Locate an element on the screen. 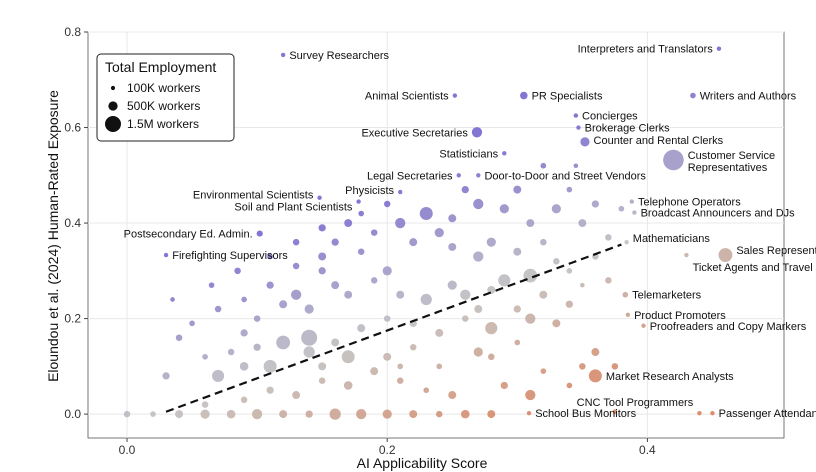 Image resolution: width=816 pixels, height=472 pixels. legend-box is located at coordinates (165, 97).